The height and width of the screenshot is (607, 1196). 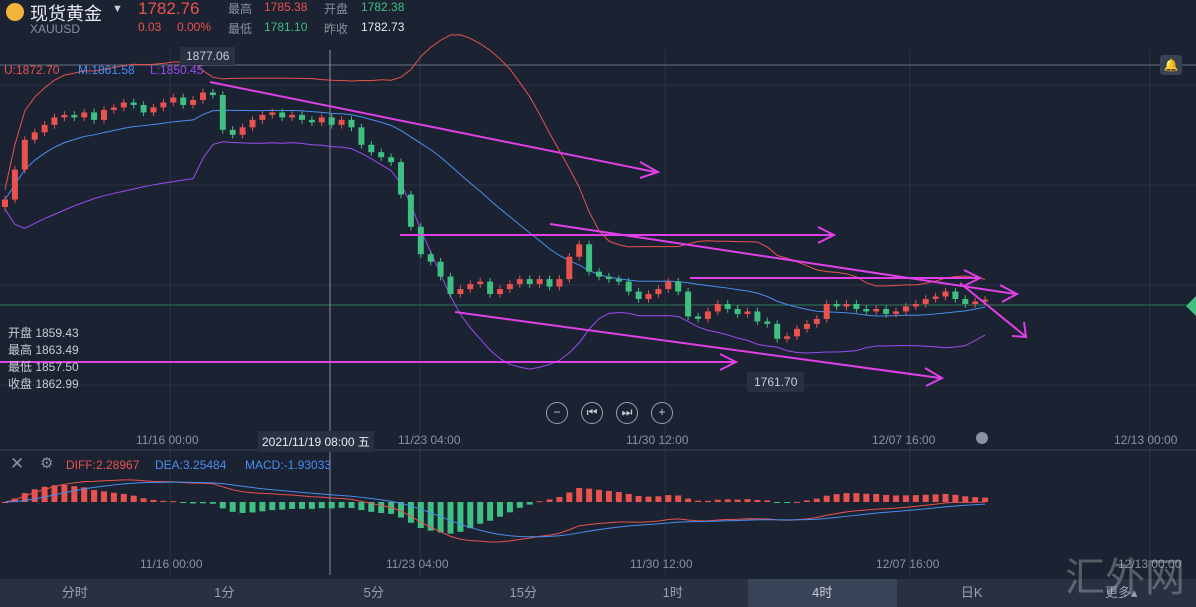 What do you see at coordinates (627, 413) in the screenshot?
I see `step-forward-button: ⏭` at bounding box center [627, 413].